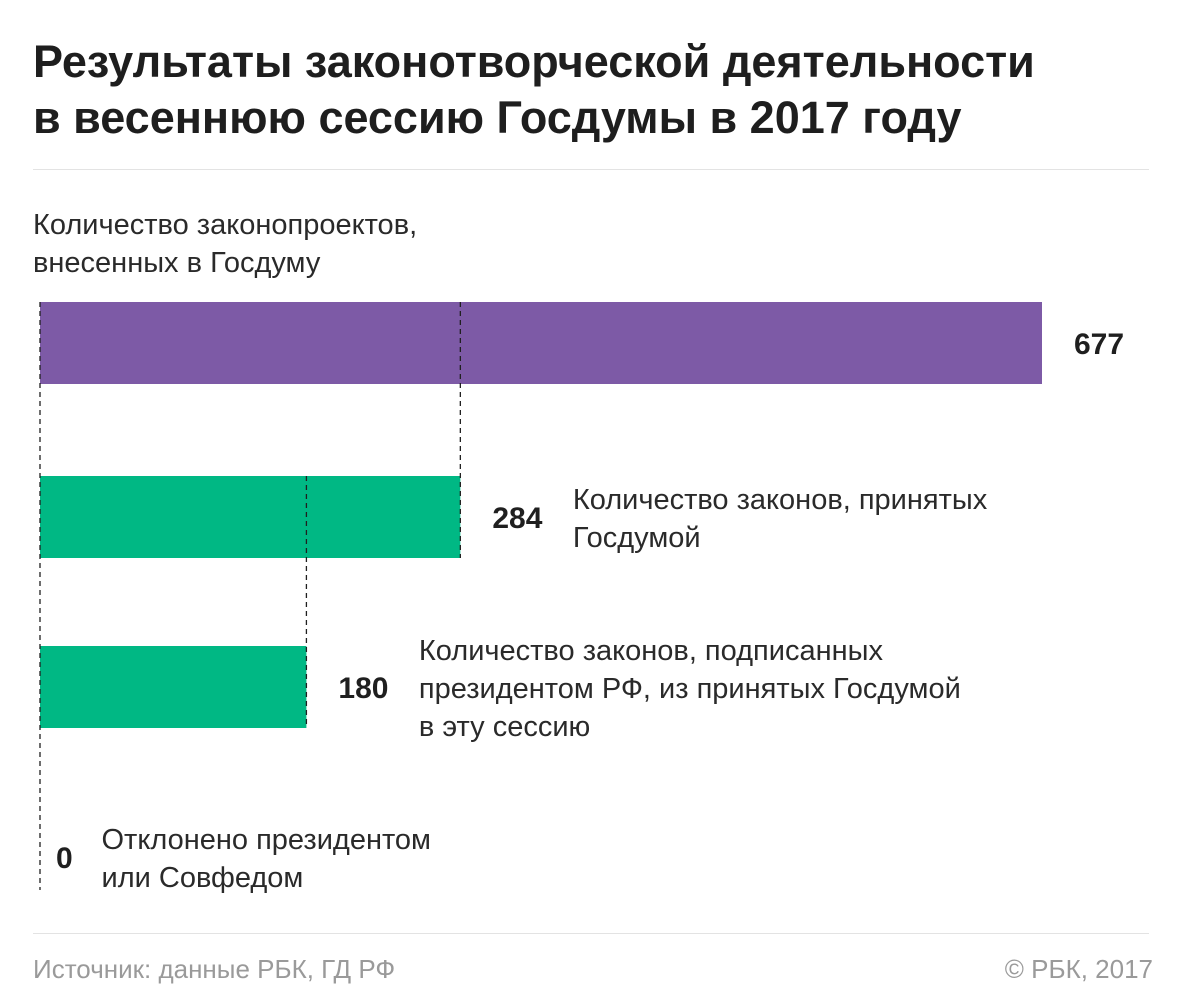 This screenshot has width=1180, height=1006. What do you see at coordinates (651, 651) in the screenshot?
I see `category-label-signed-line-1: Количество законов, подписанных` at bounding box center [651, 651].